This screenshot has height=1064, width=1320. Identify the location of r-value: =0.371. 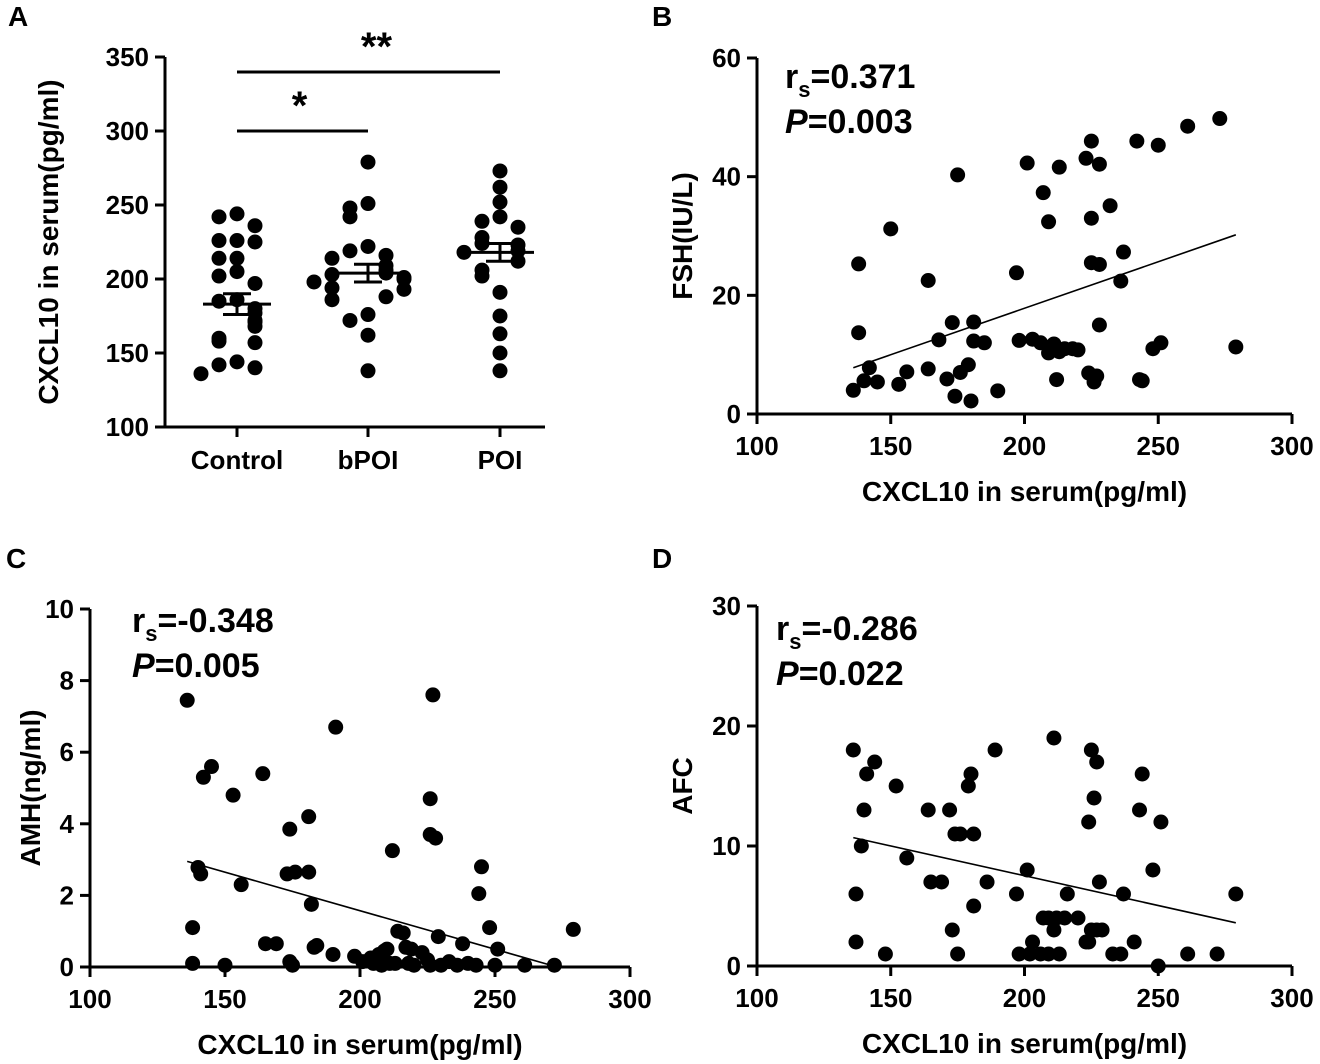
(862, 77).